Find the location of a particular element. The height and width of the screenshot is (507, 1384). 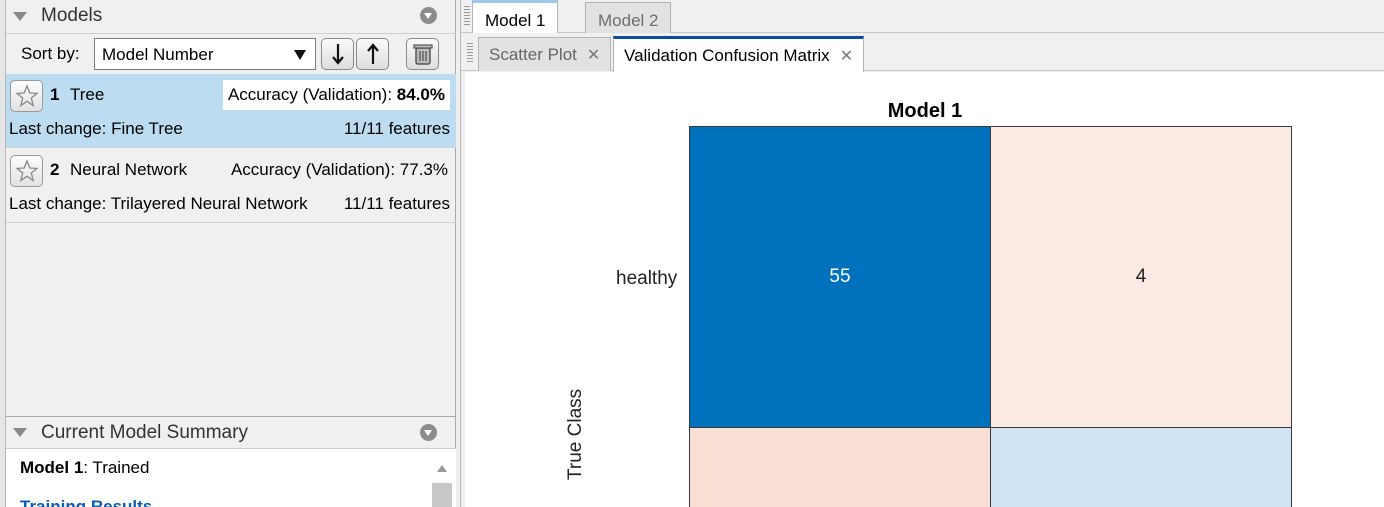

tab-label: Scatter Plot is located at coordinates (533, 54).